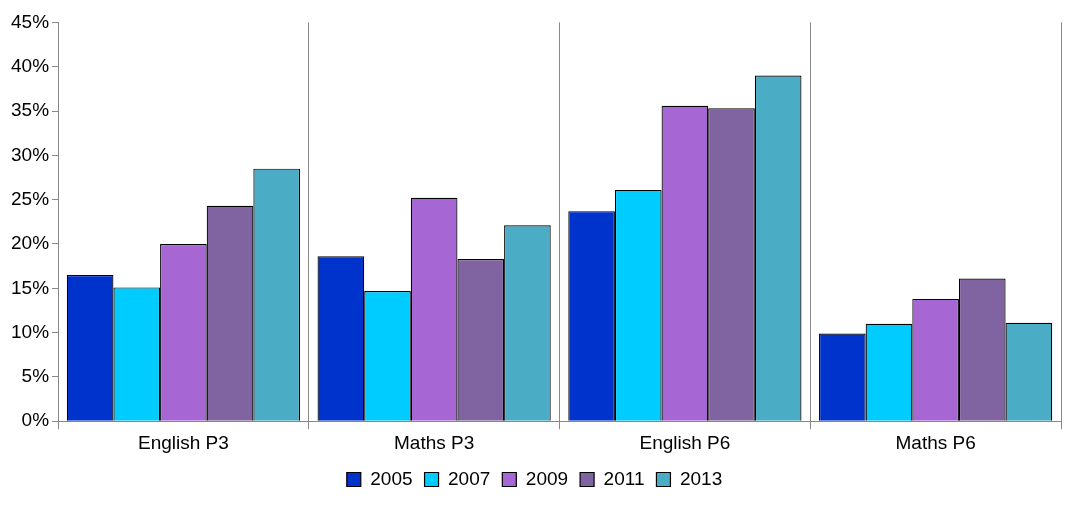  I want to click on y-tick-label: 20%, so click(30, 243).